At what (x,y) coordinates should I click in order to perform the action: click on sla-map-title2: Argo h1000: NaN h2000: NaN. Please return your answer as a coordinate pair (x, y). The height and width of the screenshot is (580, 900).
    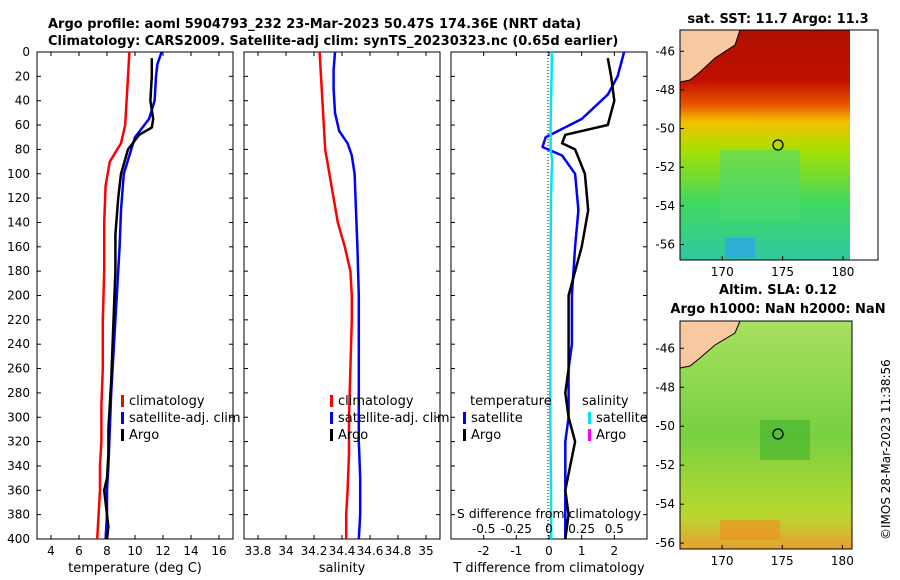
    Looking at the image, I should click on (777, 309).